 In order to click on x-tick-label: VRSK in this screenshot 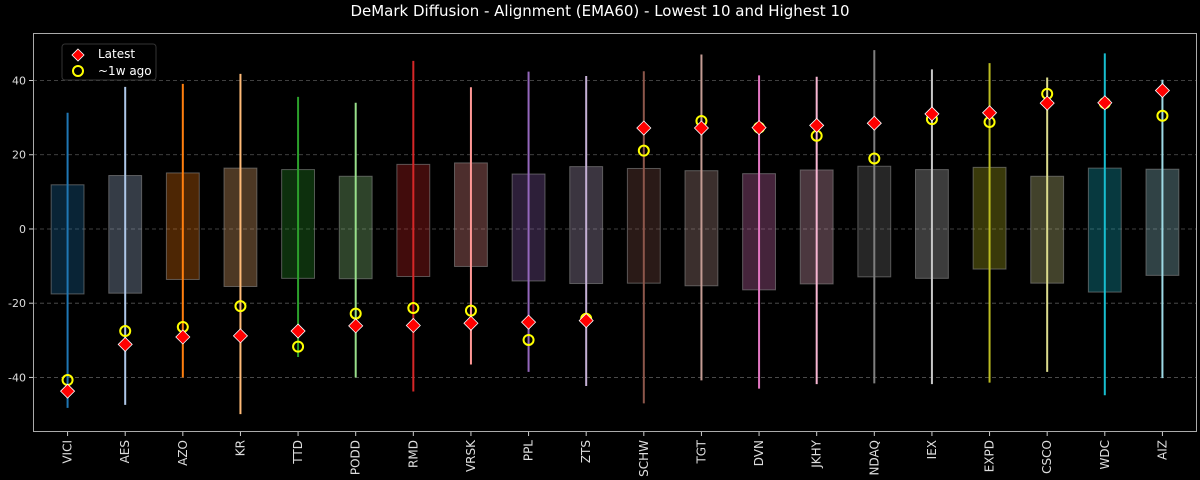, I will do `click(471, 455)`.